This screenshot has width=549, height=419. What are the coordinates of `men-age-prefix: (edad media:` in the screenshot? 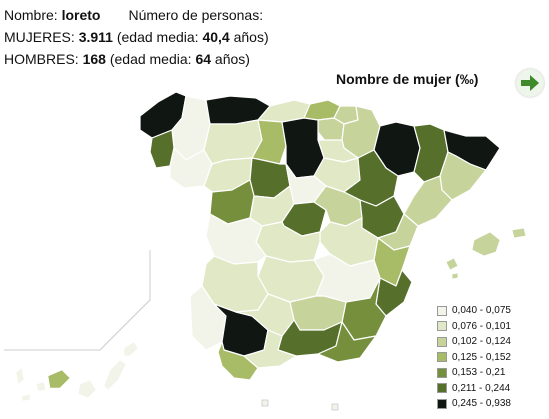 It's located at (150, 59).